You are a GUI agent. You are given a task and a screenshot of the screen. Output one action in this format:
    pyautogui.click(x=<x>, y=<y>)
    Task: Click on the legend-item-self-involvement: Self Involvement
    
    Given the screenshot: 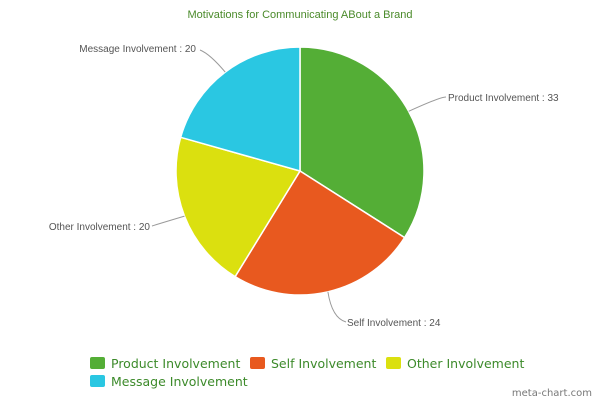 What is the action you would take?
    pyautogui.click(x=313, y=363)
    